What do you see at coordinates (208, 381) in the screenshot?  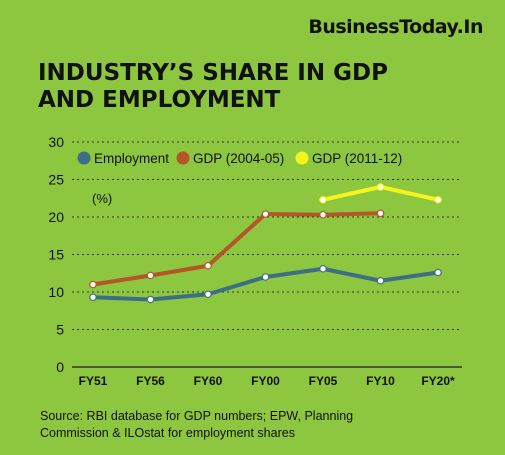 I see `x-tick-label: FY60` at bounding box center [208, 381].